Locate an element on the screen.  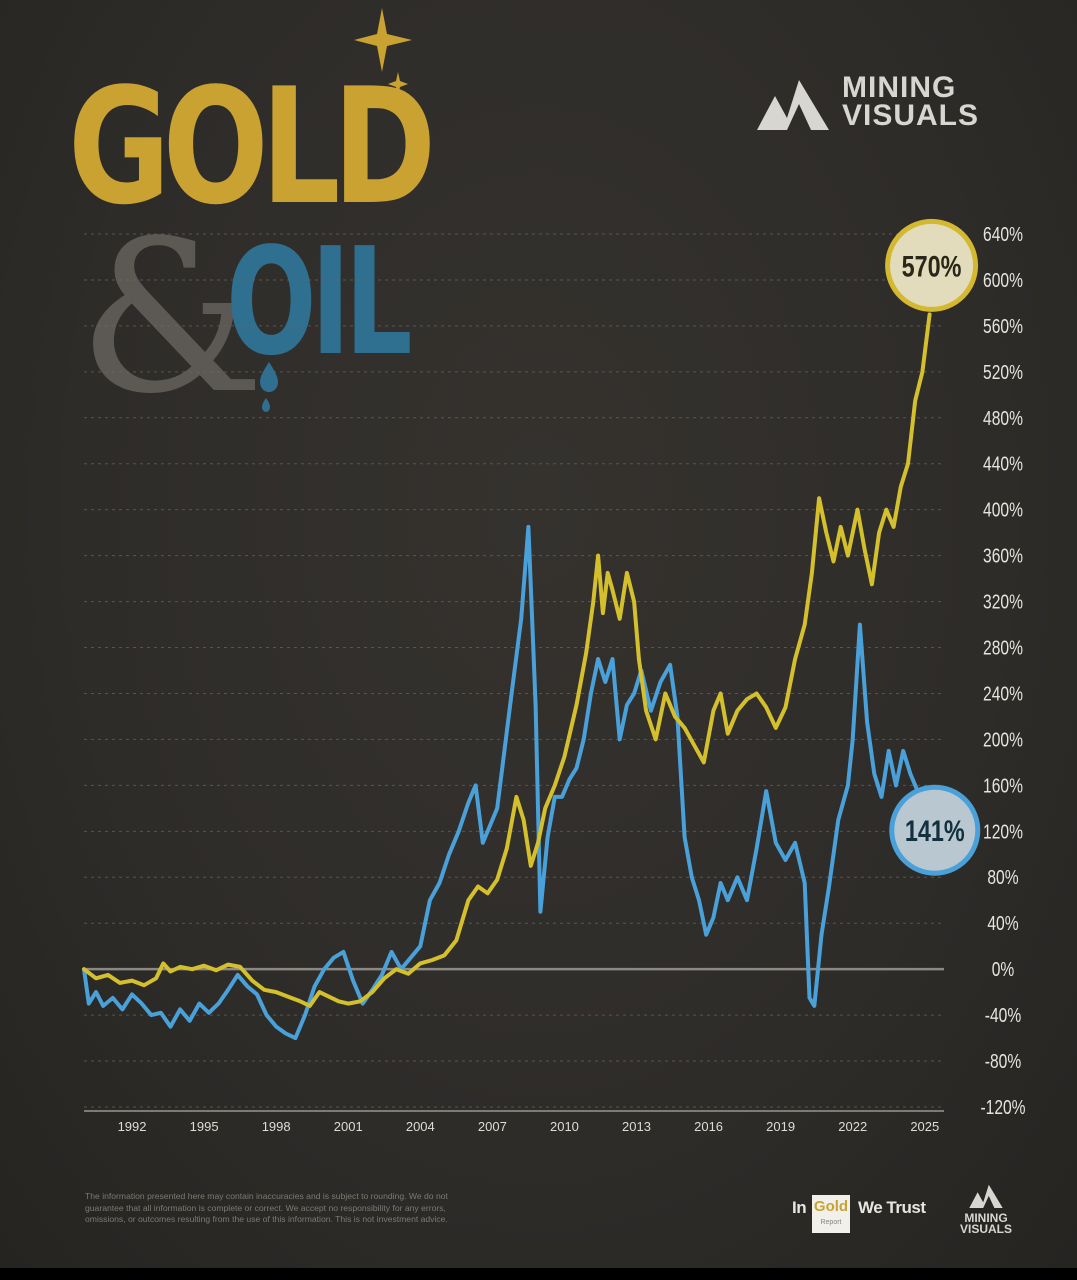
y-tick-label: 280% is located at coordinates (1003, 648).